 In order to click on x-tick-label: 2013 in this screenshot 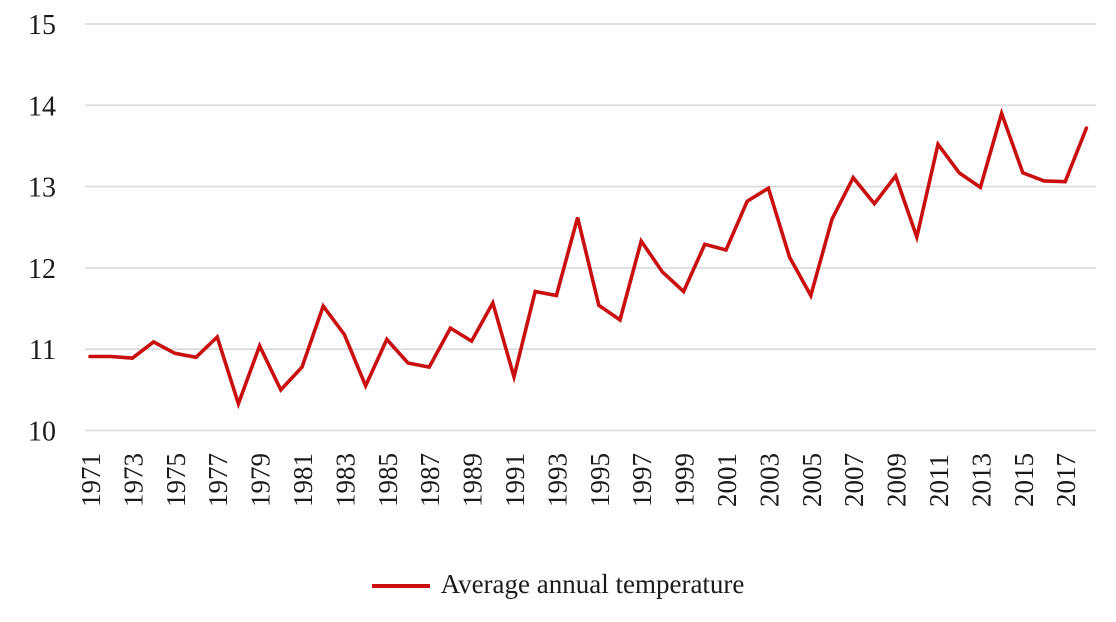, I will do `click(981, 480)`.